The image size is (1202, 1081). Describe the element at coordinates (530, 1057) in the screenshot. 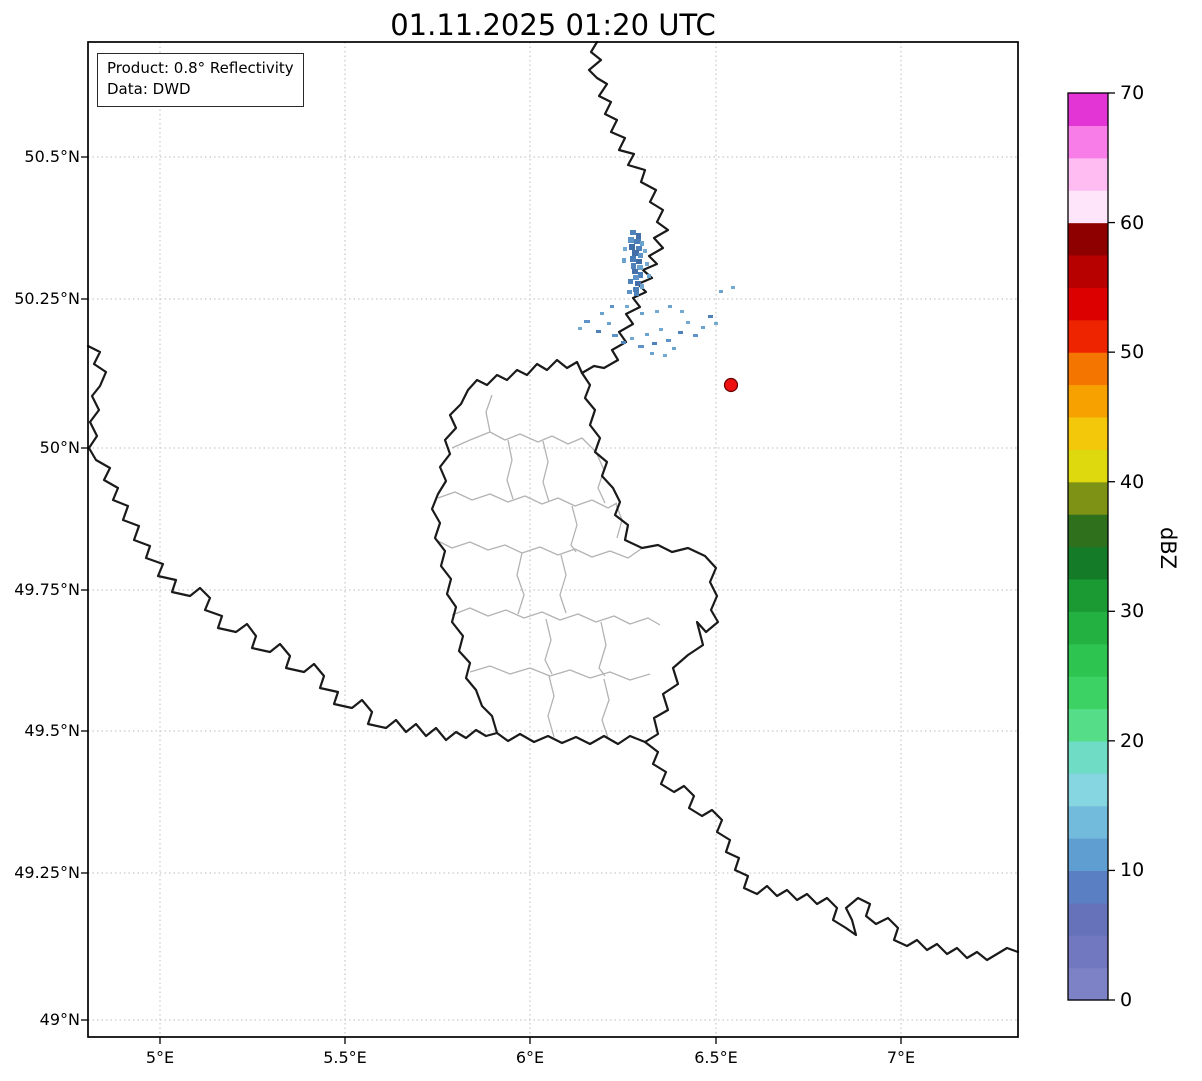

I see `x-tick-label: 6°E` at that location.